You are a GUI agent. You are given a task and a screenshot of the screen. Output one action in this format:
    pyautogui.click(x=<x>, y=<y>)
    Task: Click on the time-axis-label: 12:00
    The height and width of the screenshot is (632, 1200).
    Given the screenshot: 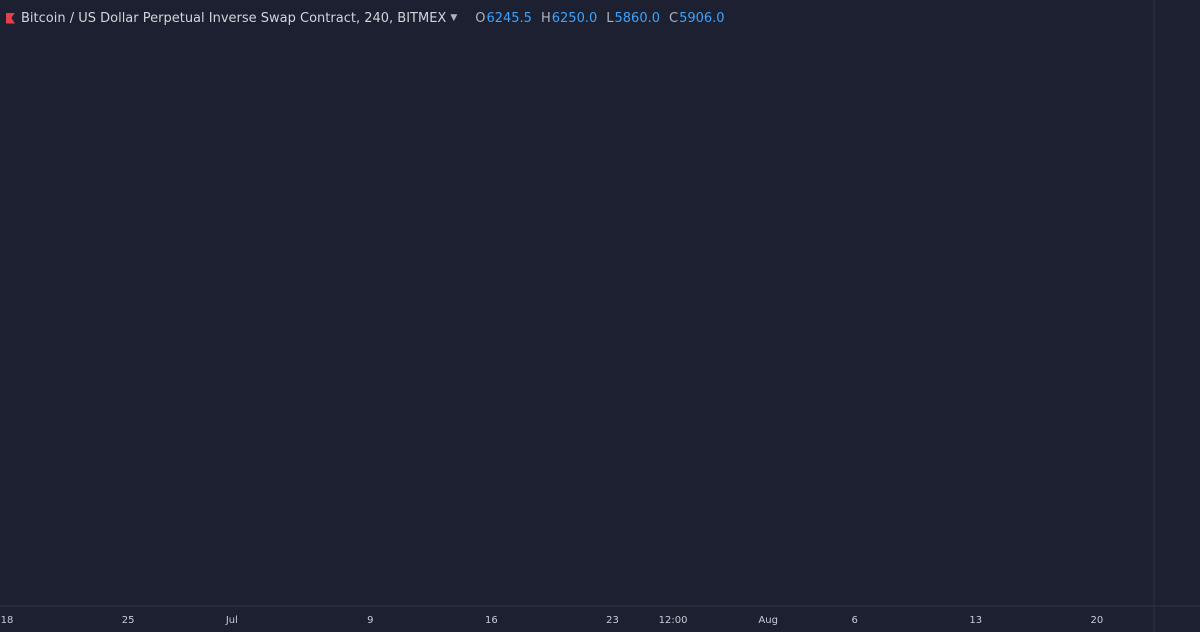 What is the action you would take?
    pyautogui.click(x=673, y=620)
    